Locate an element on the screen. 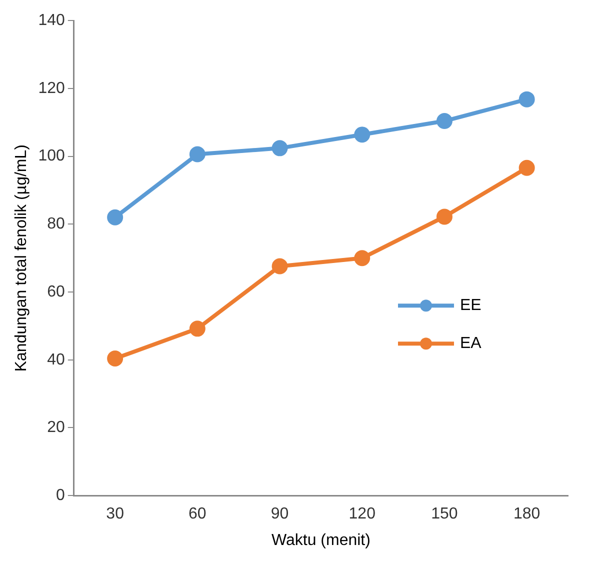 Image resolution: width=591 pixels, height=562 pixels. y-tick-label: 60 is located at coordinates (56, 291).